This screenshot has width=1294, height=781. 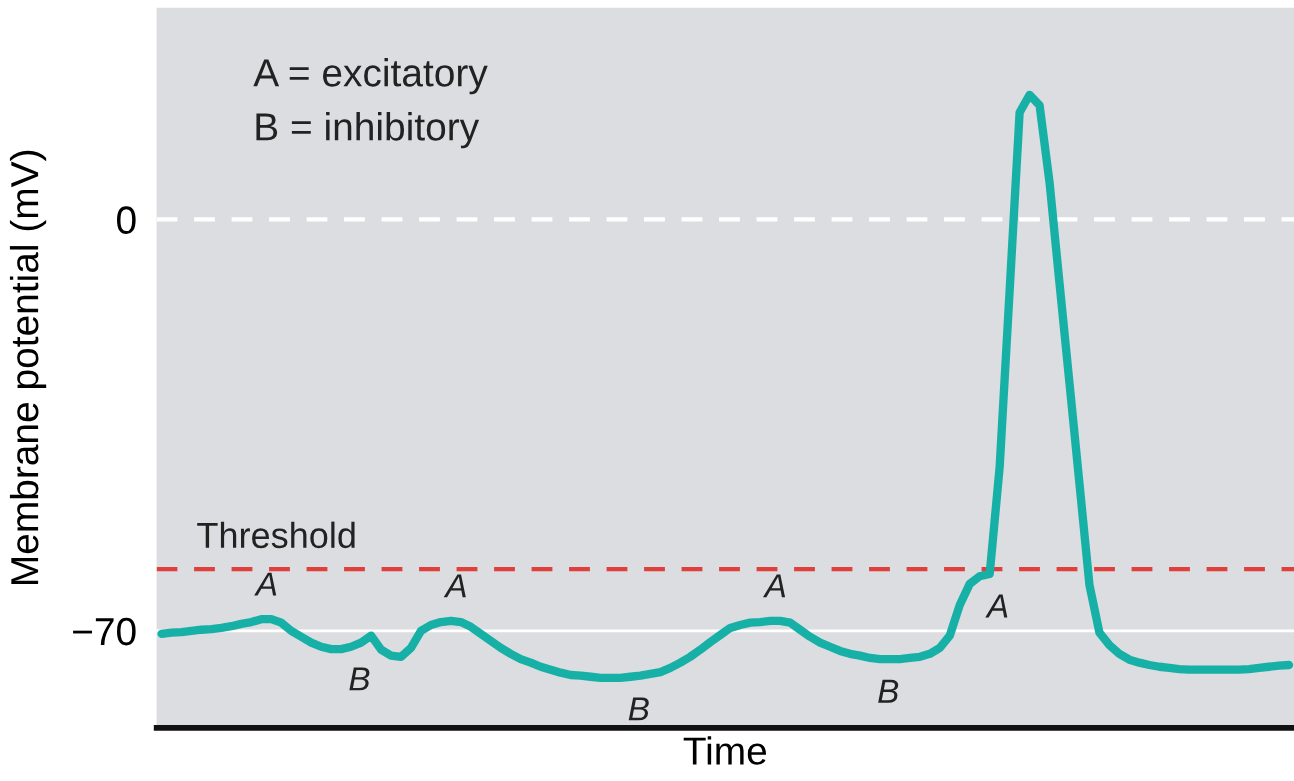 What do you see at coordinates (126, 220) in the screenshot?
I see `y-tick-label: 0` at bounding box center [126, 220].